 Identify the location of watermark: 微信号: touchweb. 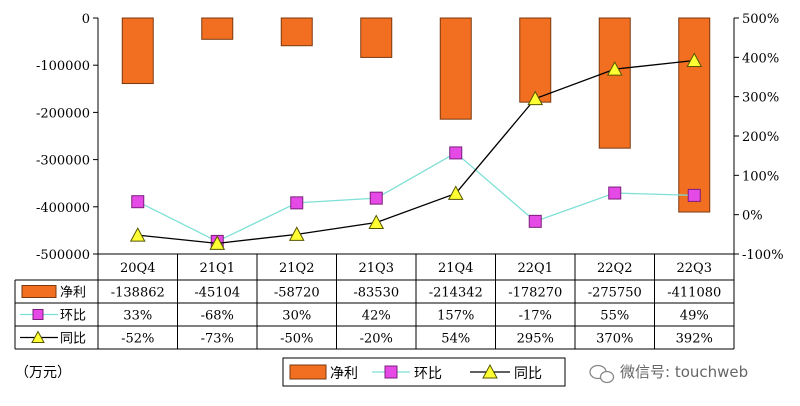
(668, 373).